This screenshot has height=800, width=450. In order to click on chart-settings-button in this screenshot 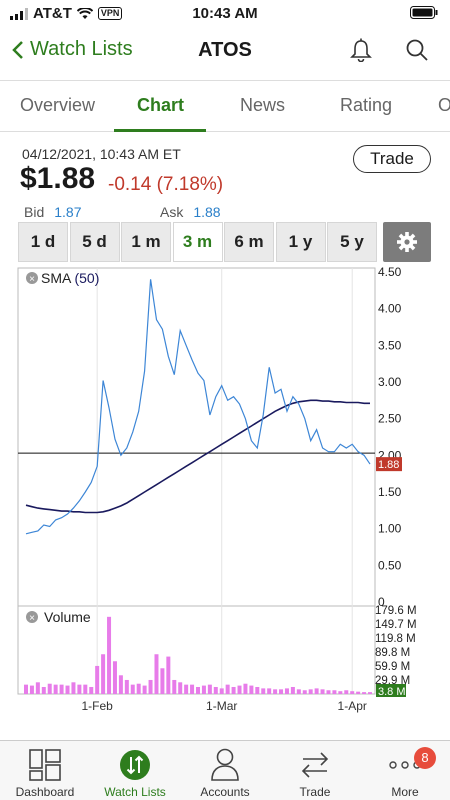, I will do `click(407, 242)`.